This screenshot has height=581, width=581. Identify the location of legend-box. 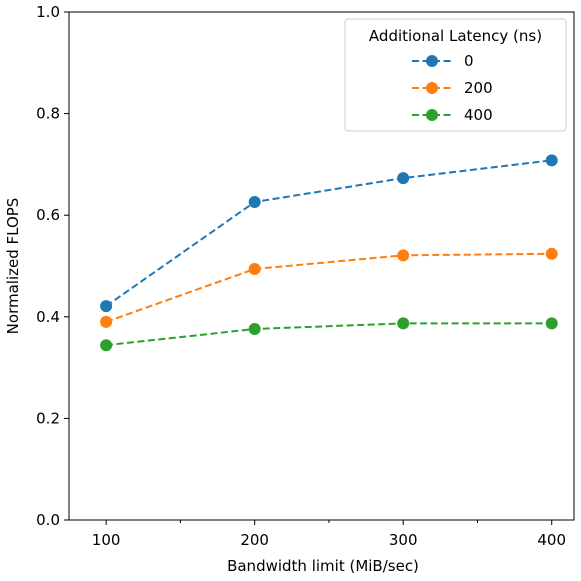
(455, 75).